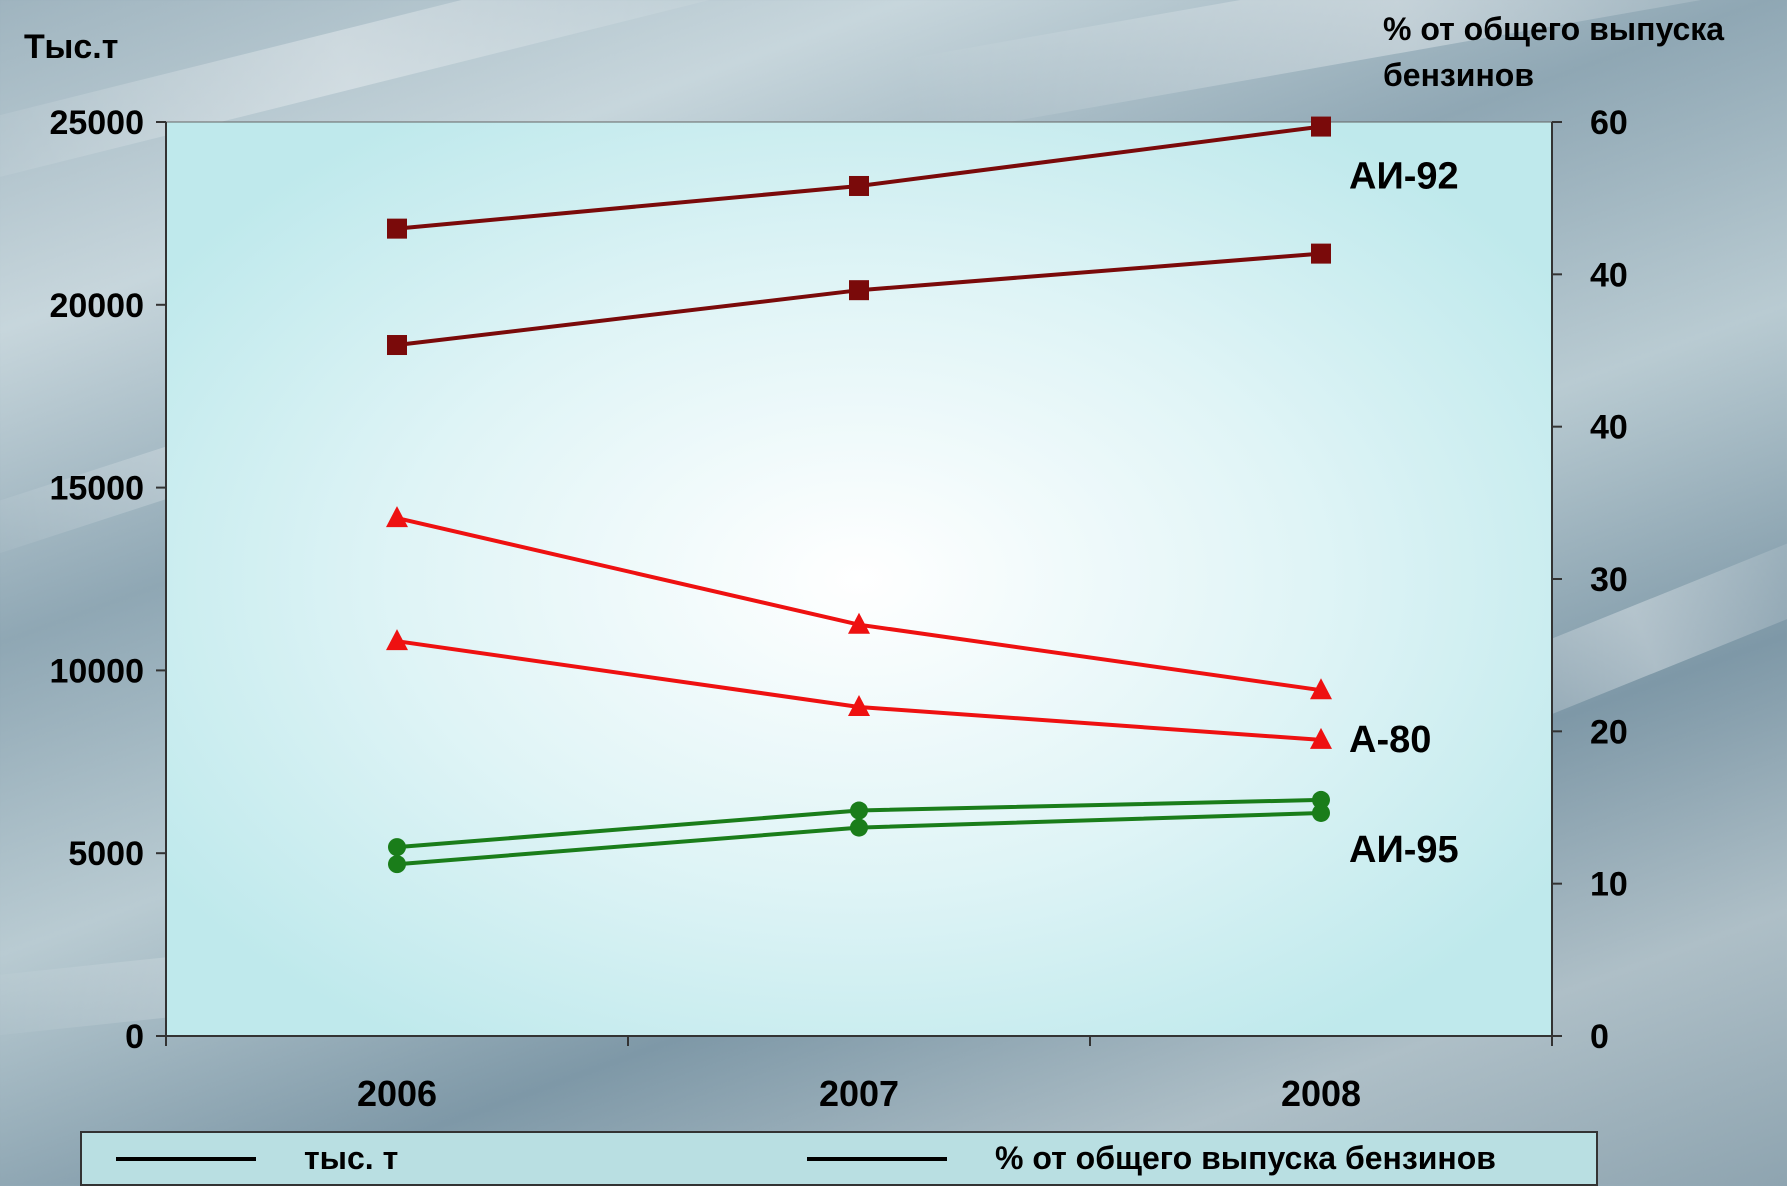 This screenshot has width=1787, height=1186. I want to click on legend-line-percent, so click(877, 1158).